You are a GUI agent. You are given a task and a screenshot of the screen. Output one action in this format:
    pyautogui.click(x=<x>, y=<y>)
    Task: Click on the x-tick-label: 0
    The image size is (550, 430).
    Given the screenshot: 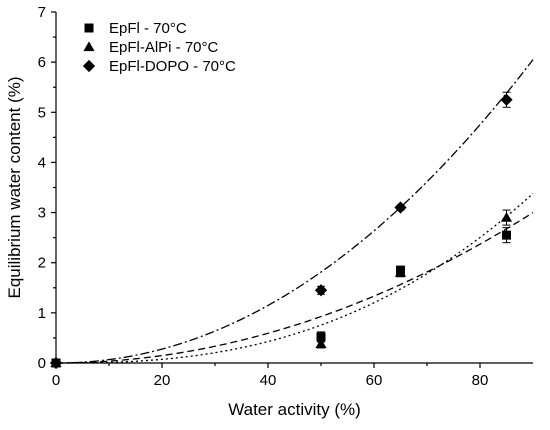 What is the action you would take?
    pyautogui.click(x=56, y=380)
    